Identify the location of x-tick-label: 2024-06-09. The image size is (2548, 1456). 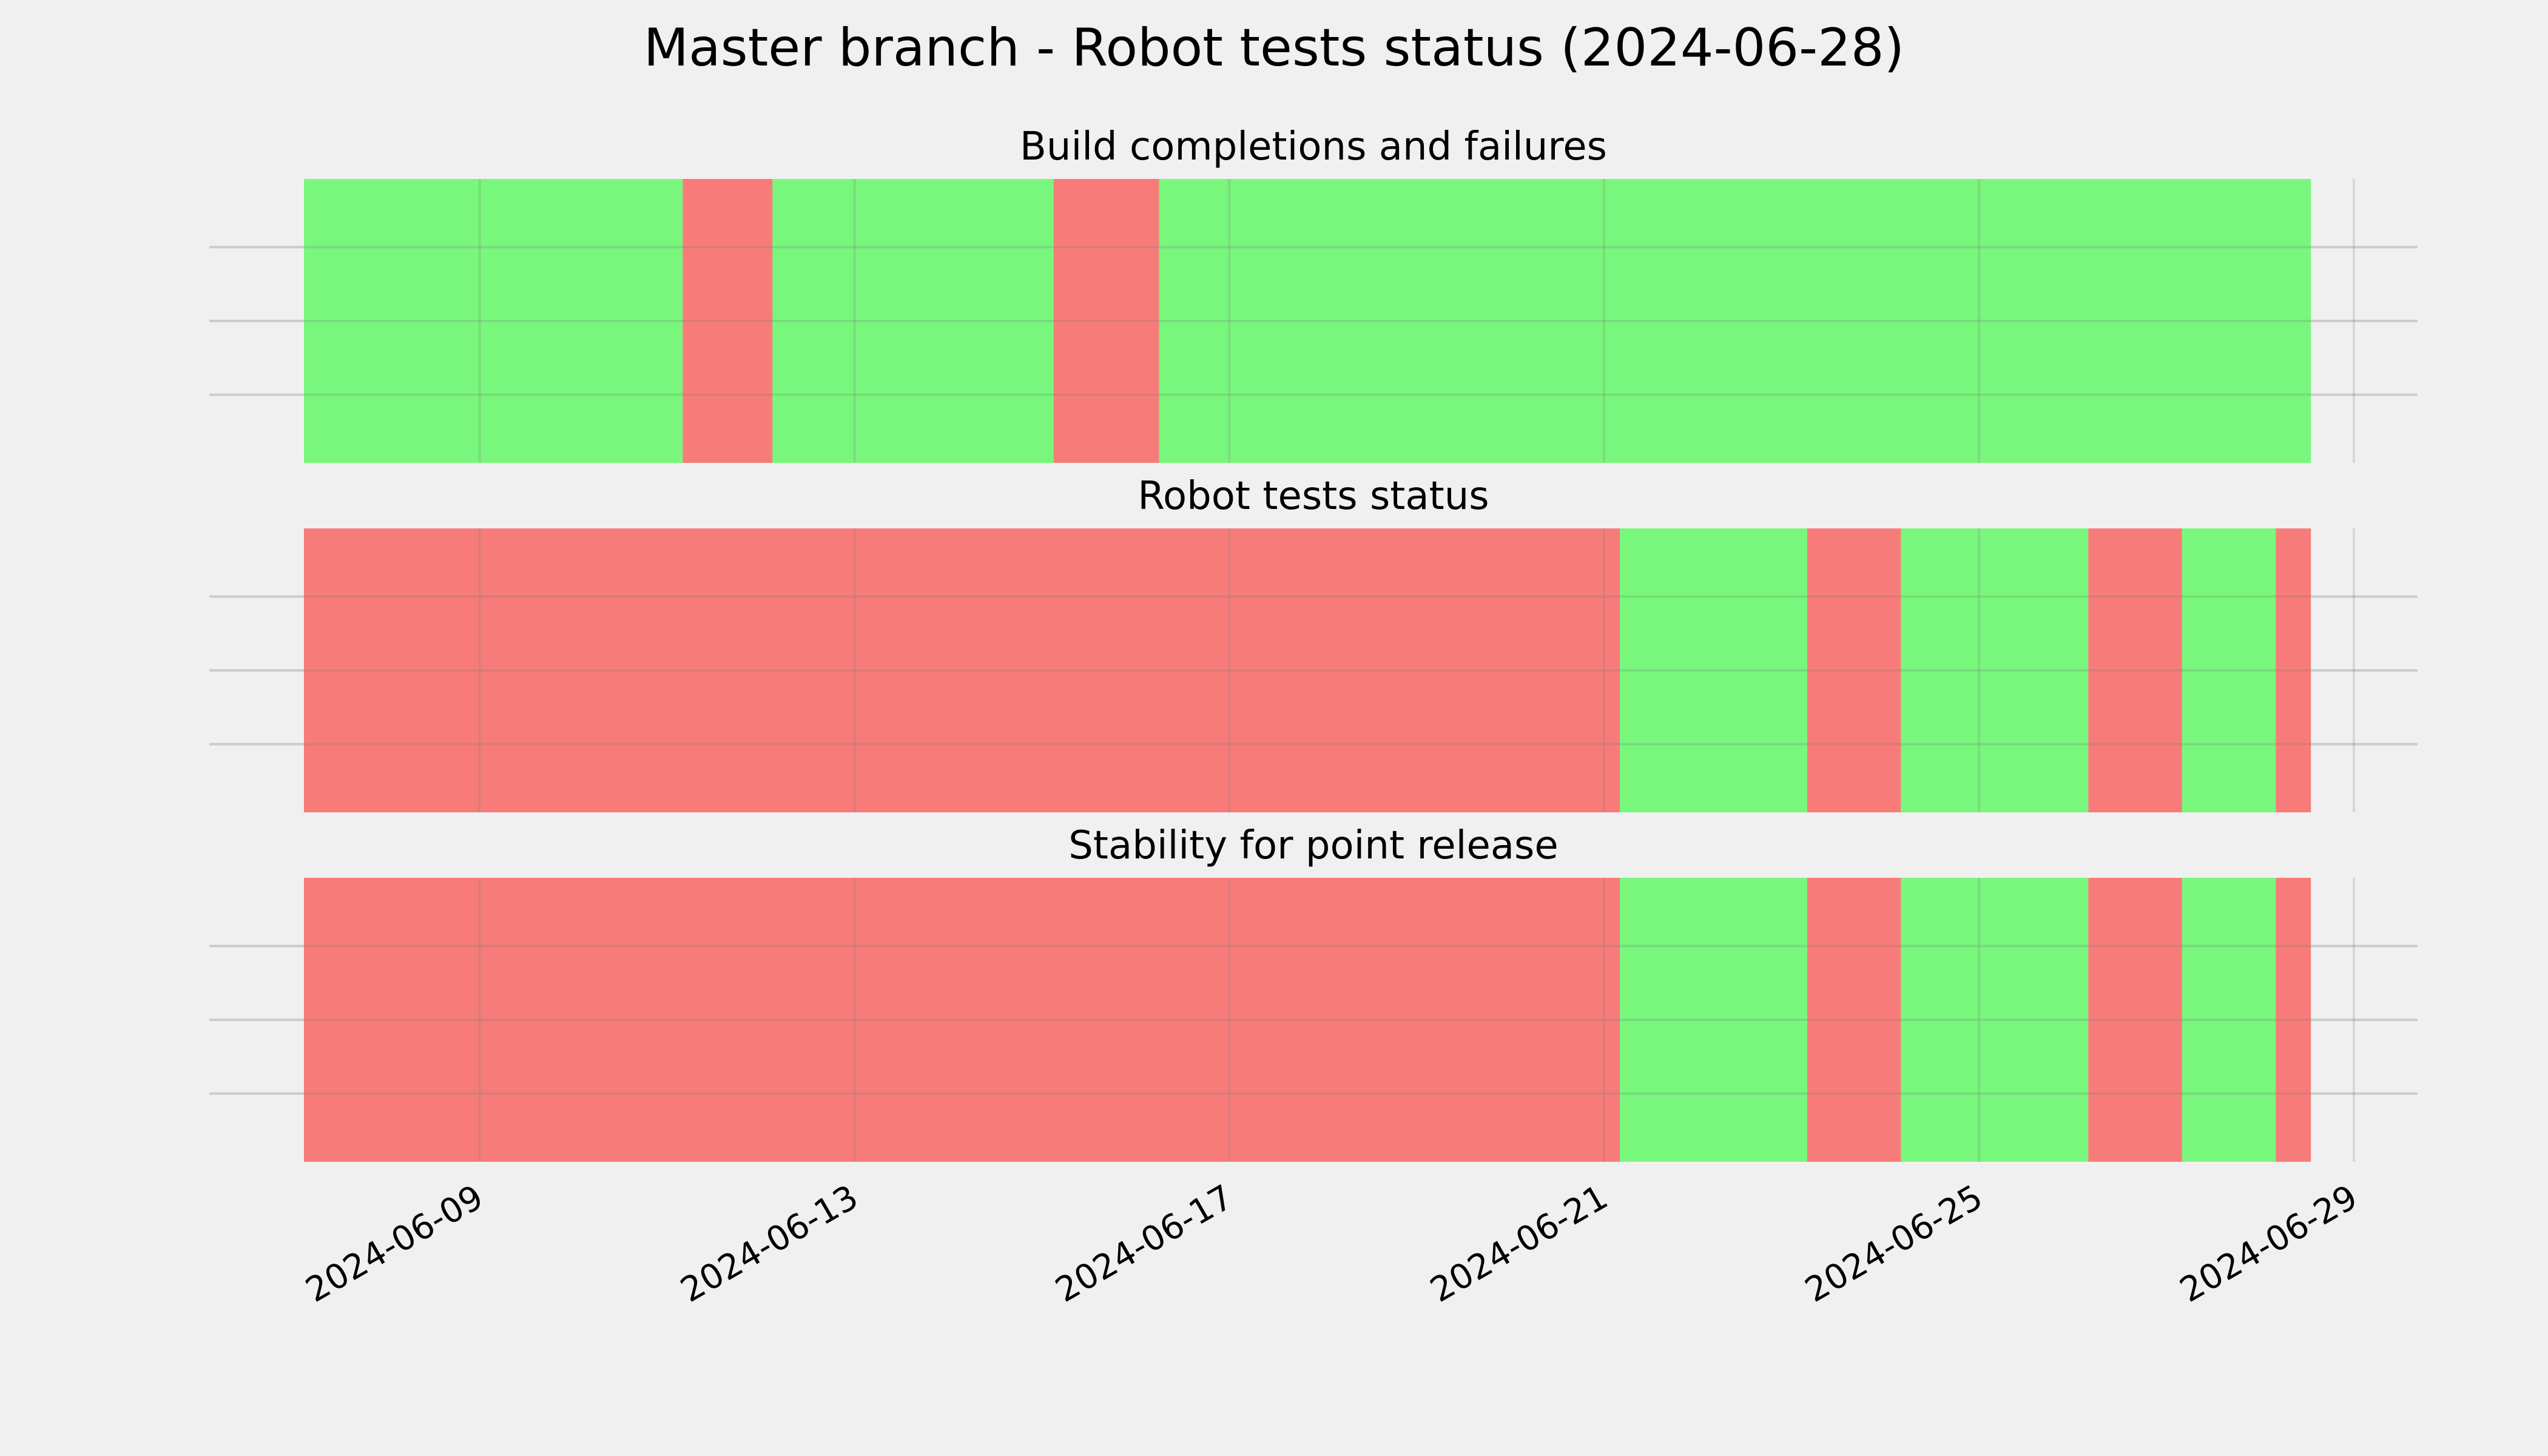
(394, 1244).